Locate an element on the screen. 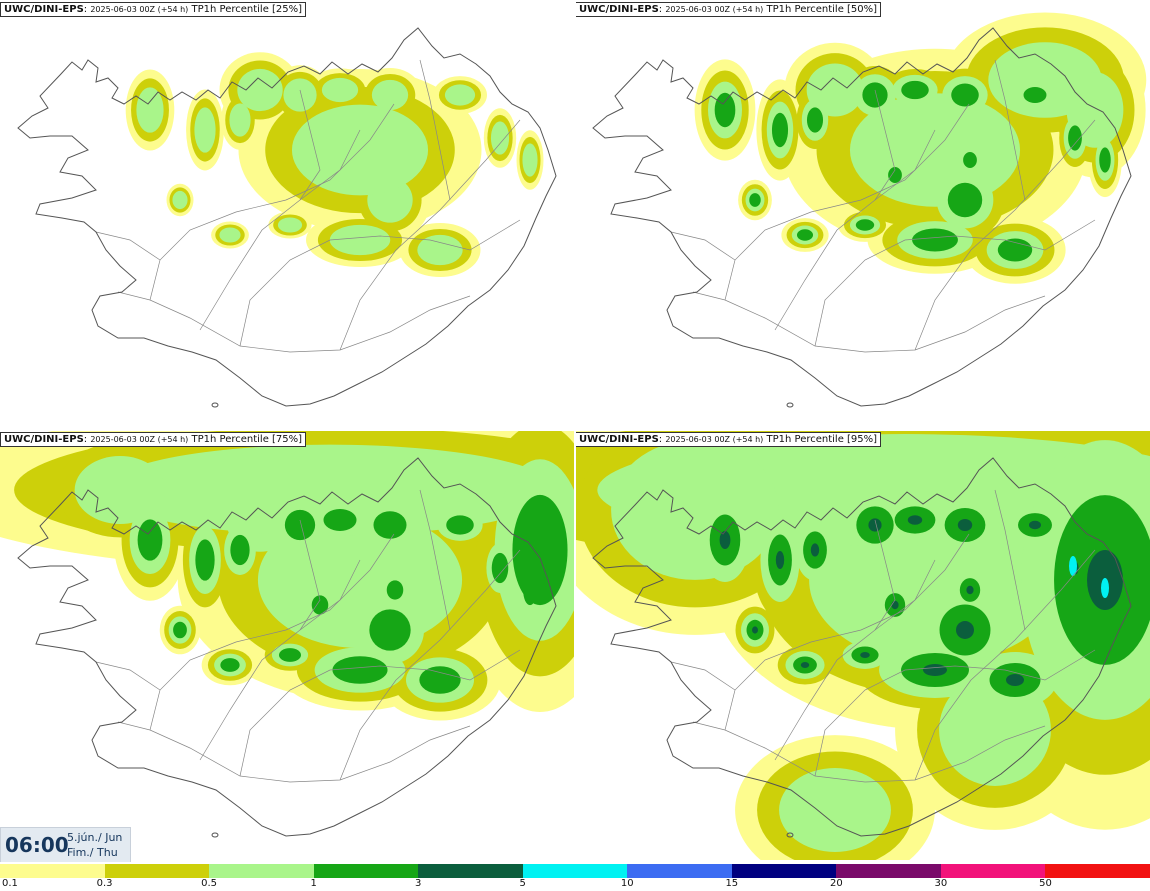  legend-label: 30 is located at coordinates (941, 883).